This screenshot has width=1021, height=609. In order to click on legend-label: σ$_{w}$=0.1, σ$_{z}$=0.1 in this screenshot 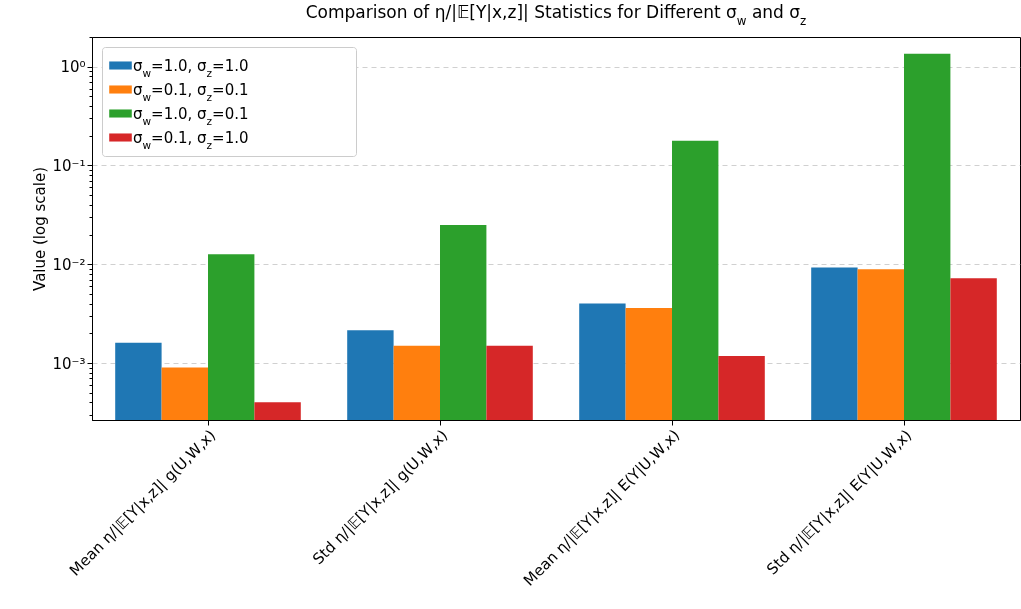, I will do `click(191, 91)`.